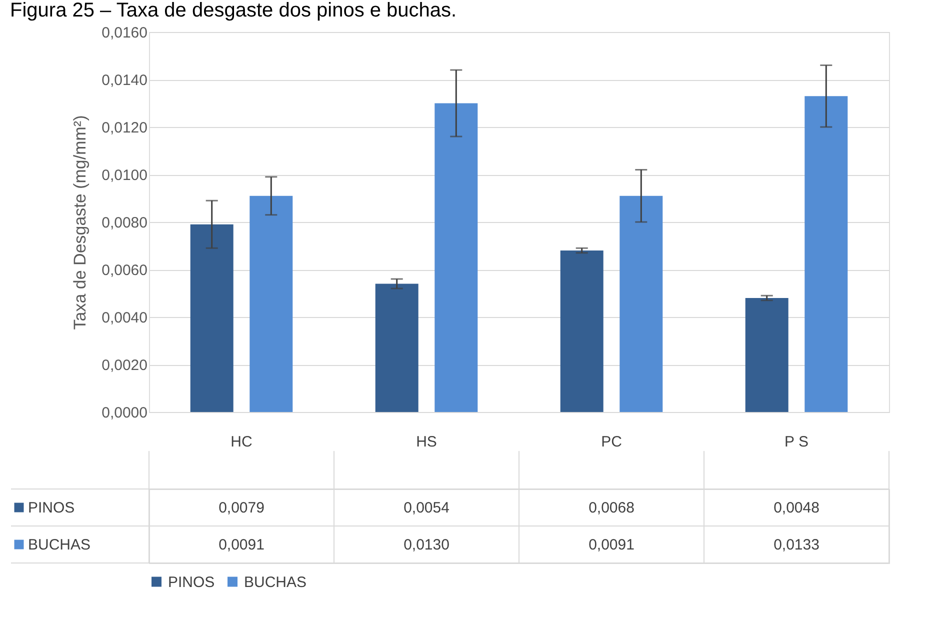 Image resolution: width=931 pixels, height=624 pixels. What do you see at coordinates (125, 413) in the screenshot?
I see `y-tick-label: 0,0000` at bounding box center [125, 413].